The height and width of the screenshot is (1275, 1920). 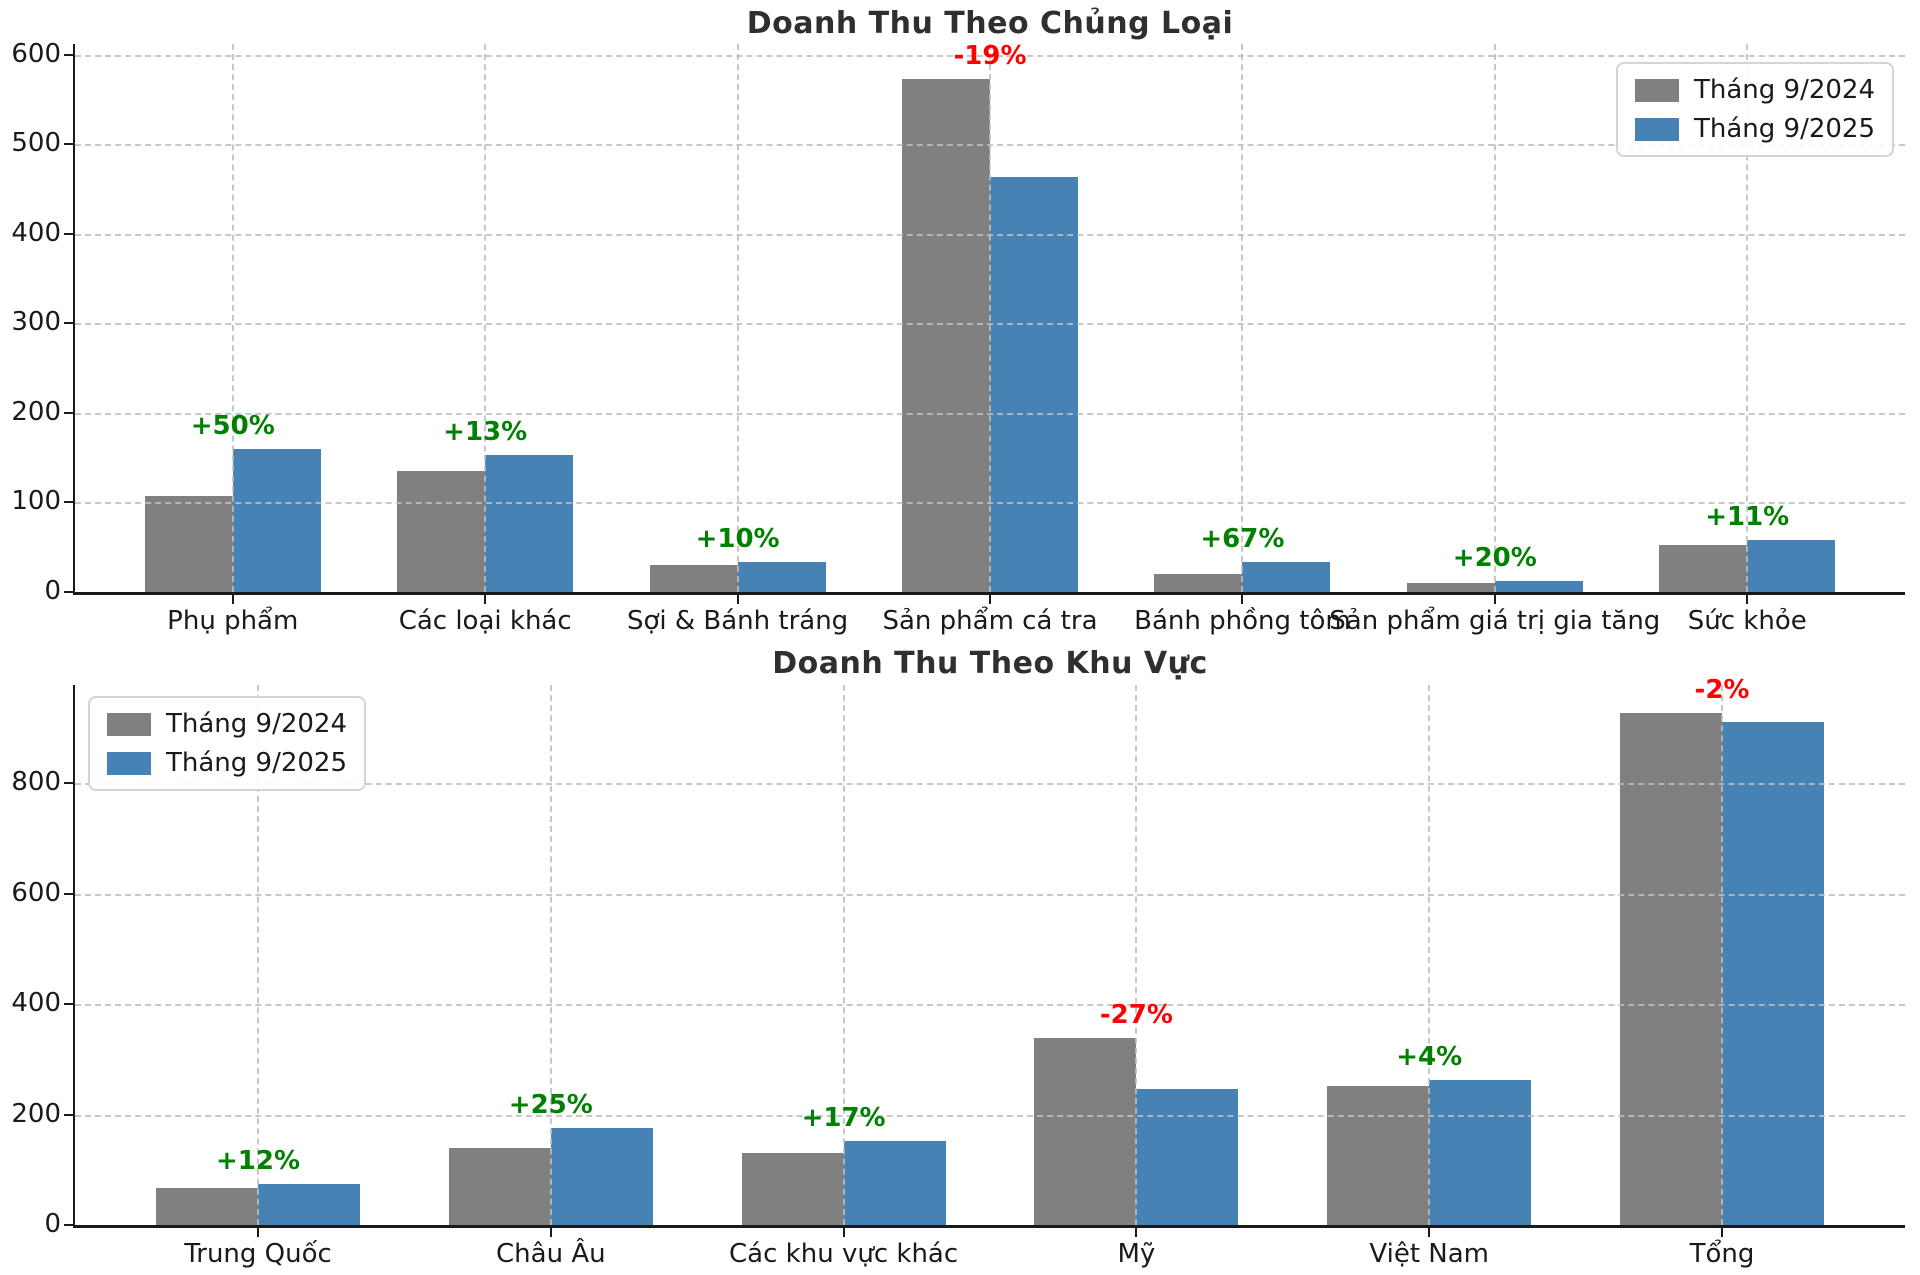 What do you see at coordinates (36, 1002) in the screenshot?
I see `y-tick-label-400: 400` at bounding box center [36, 1002].